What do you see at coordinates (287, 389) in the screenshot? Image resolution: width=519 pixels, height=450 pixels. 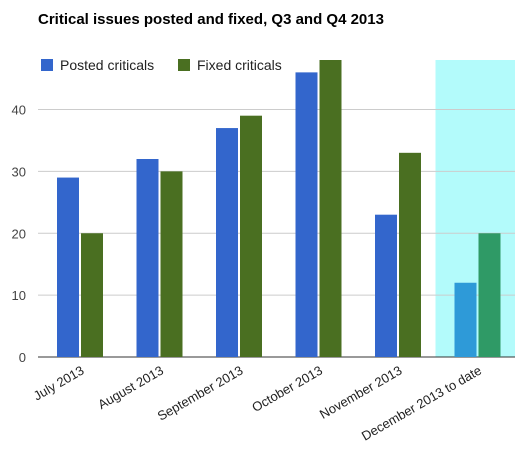 I see `x-category-label: October 2013` at bounding box center [287, 389].